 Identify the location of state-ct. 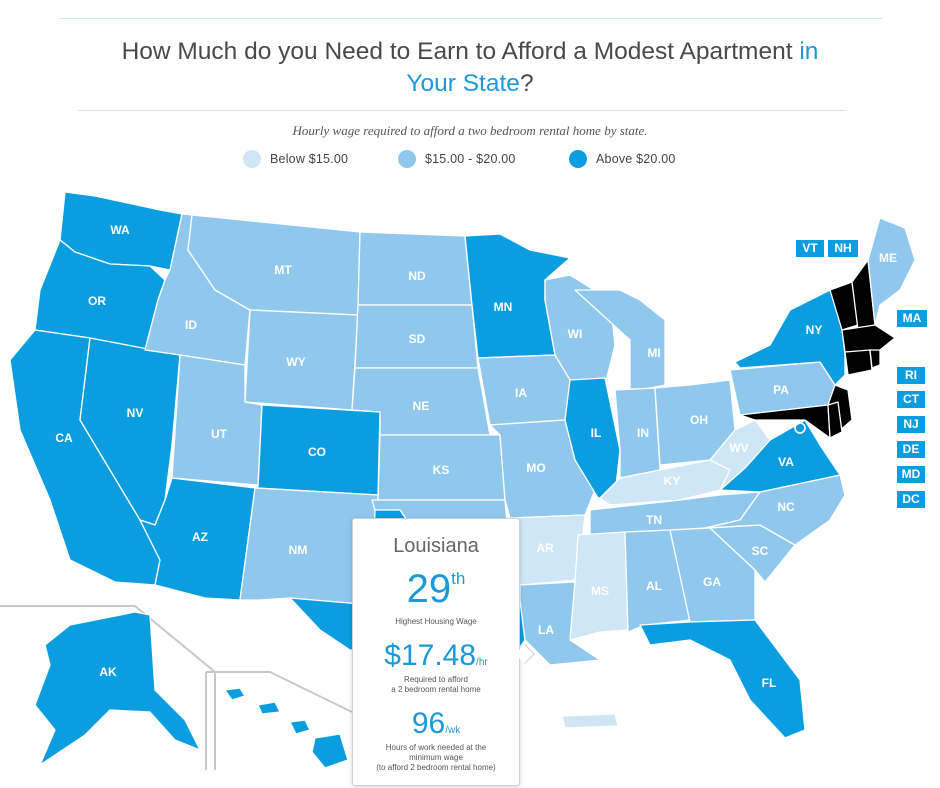
(858, 362).